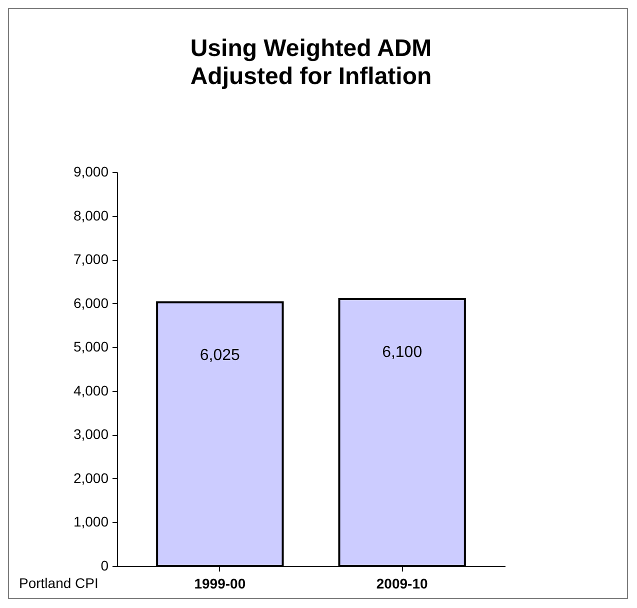 Image resolution: width=637 pixels, height=608 pixels. I want to click on y-tick-label: 4,000, so click(91, 390).